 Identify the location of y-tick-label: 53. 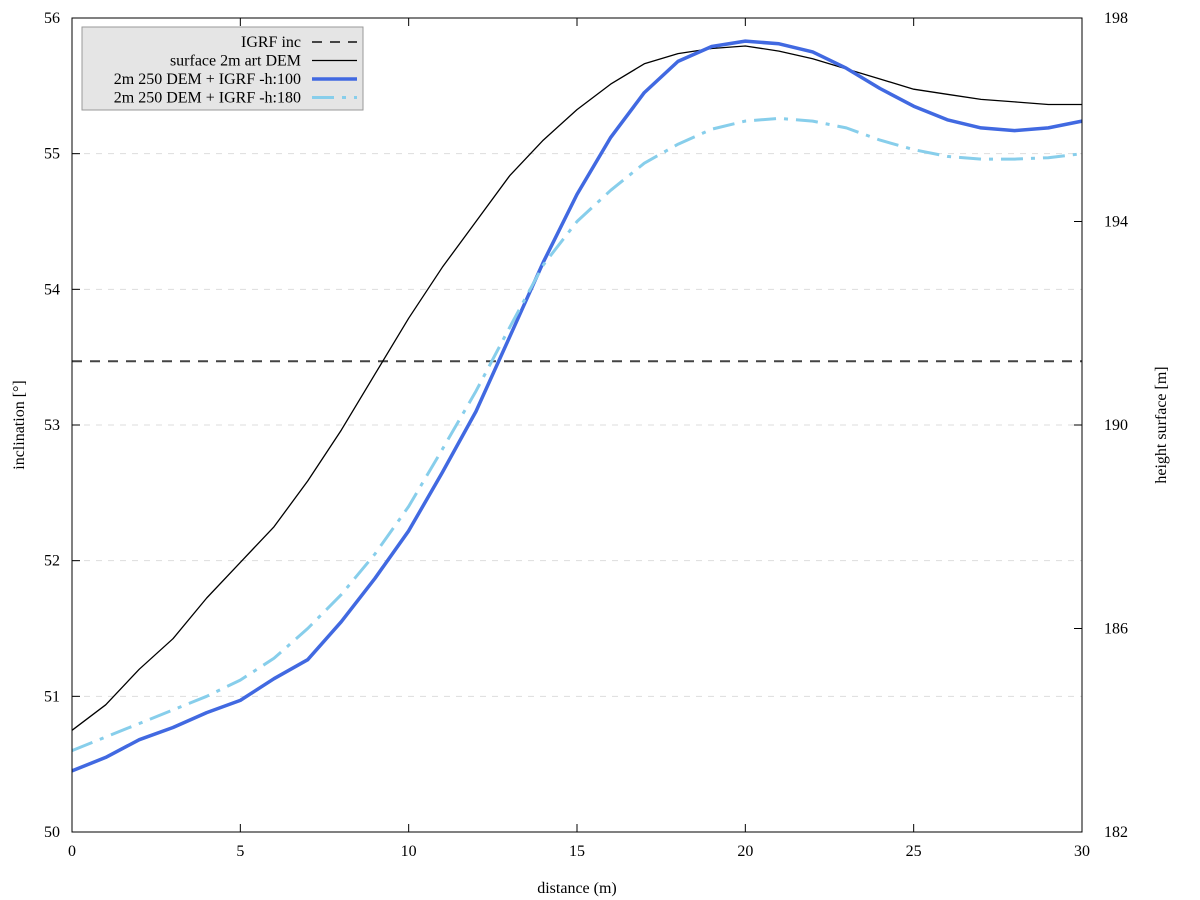
(52, 425).